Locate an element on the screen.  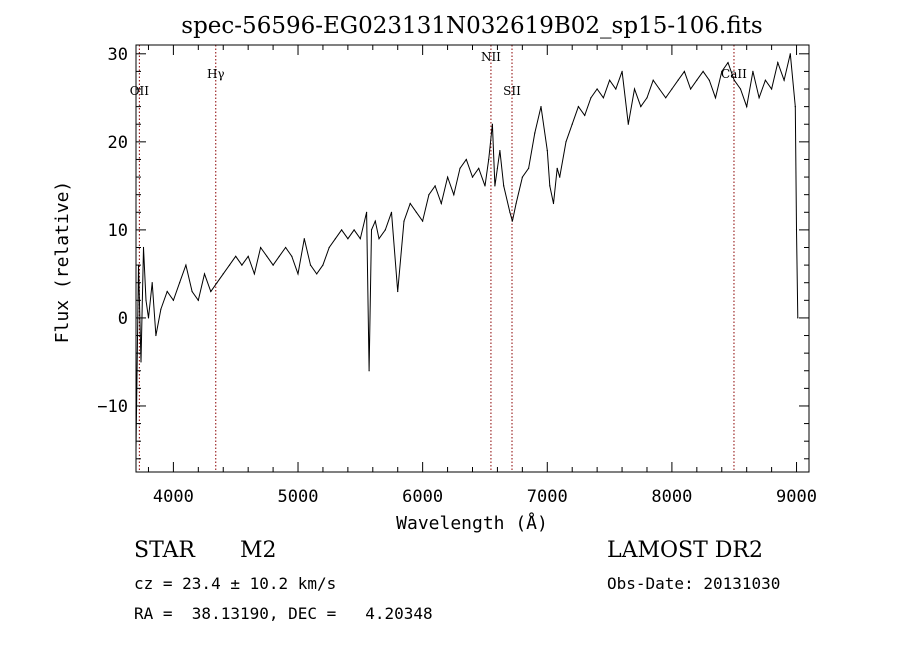
x-tick-label: 7000 is located at coordinates (547, 497).